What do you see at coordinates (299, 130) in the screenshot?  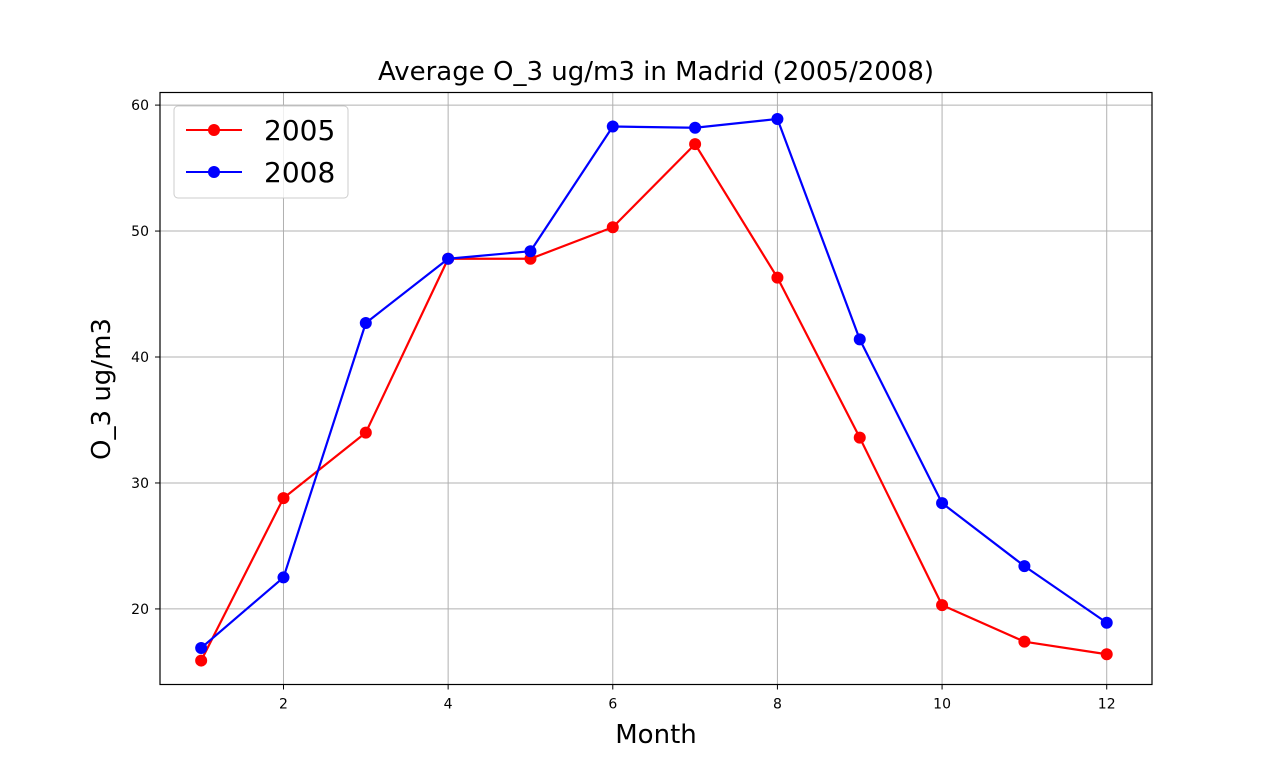 I see `legend-label-2005: 2005` at bounding box center [299, 130].